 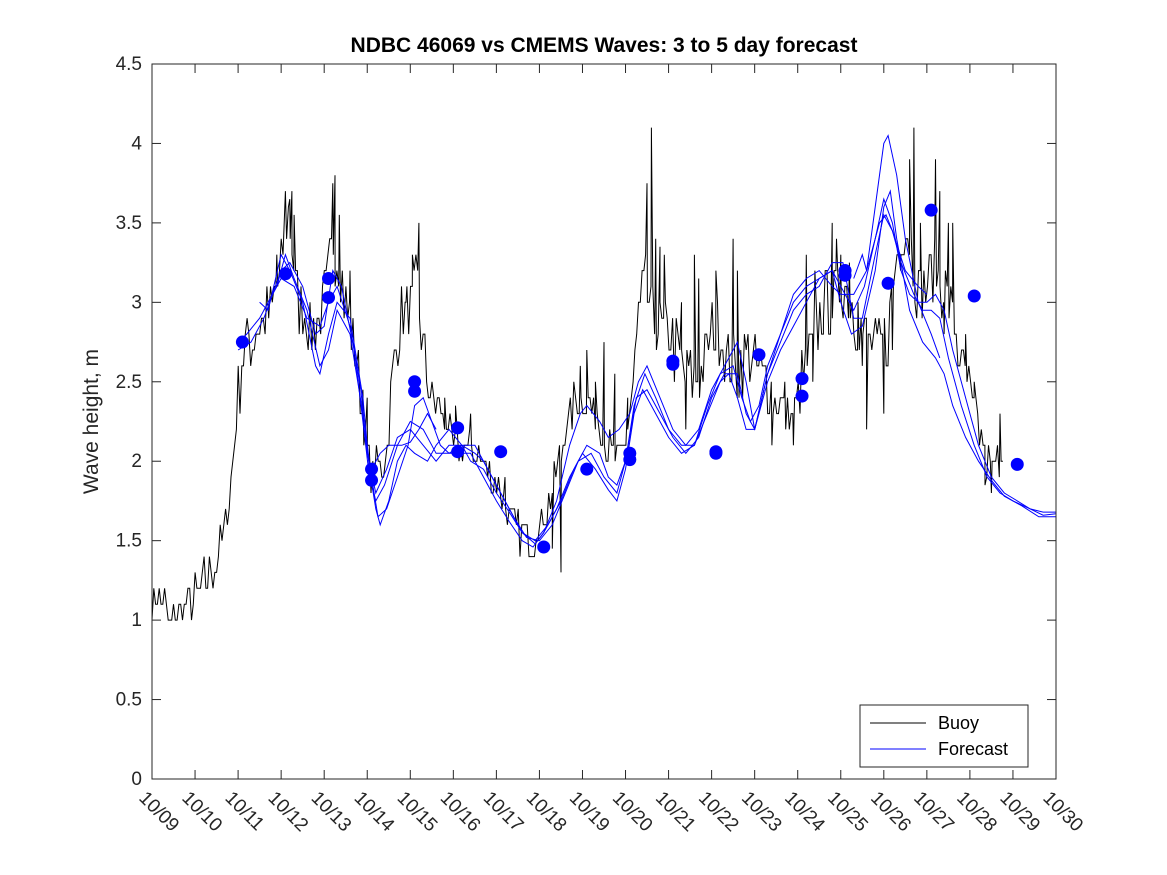 I want to click on x-tick-label: 10/27, so click(x=933, y=812).